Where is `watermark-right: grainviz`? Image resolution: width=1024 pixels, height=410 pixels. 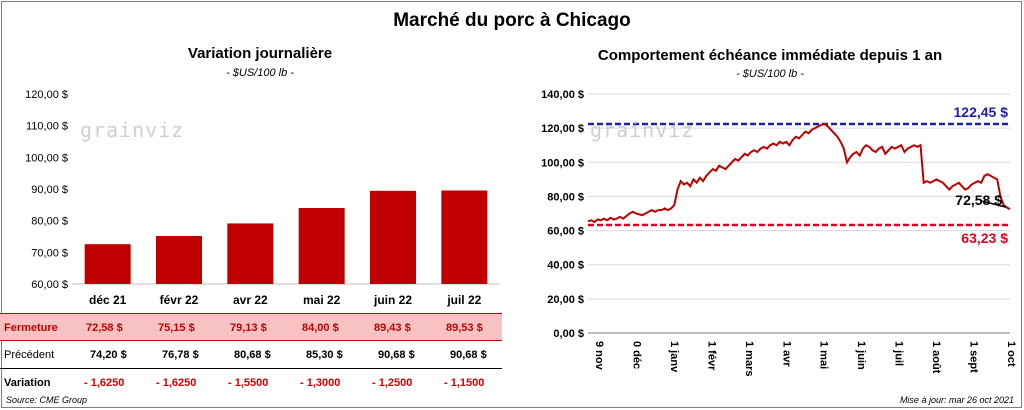
watermark-right: grainviz is located at coordinates (642, 130).